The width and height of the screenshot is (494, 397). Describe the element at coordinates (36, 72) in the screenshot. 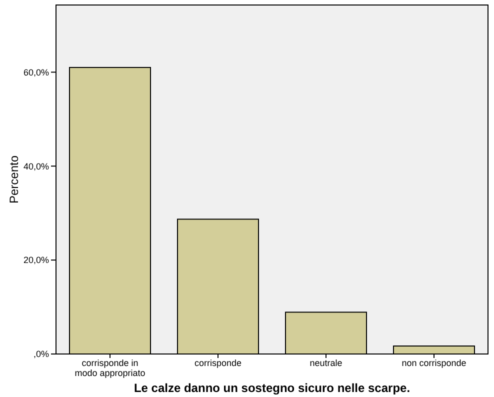

I see `y-tick-label: 60,0%` at that location.